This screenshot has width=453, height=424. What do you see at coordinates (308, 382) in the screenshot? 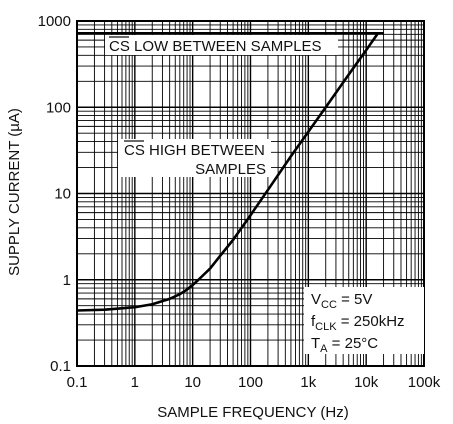
I see `x-tick-label: 1k` at bounding box center [308, 382].